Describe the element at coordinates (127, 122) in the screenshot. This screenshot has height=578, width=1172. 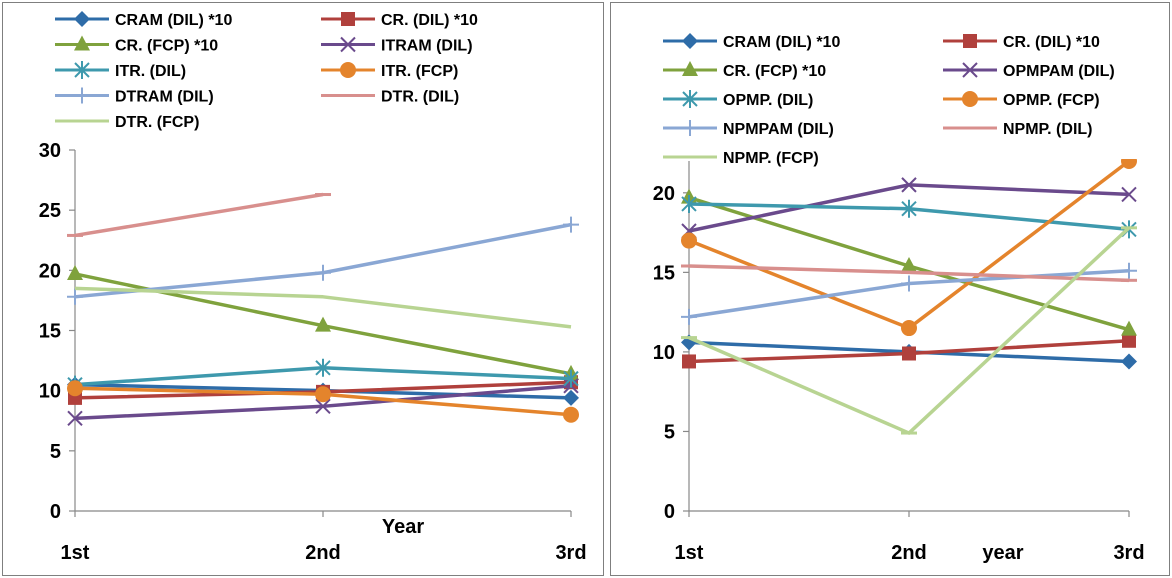
I see `left-legend-item-8: DTR. (FCP)` at that location.